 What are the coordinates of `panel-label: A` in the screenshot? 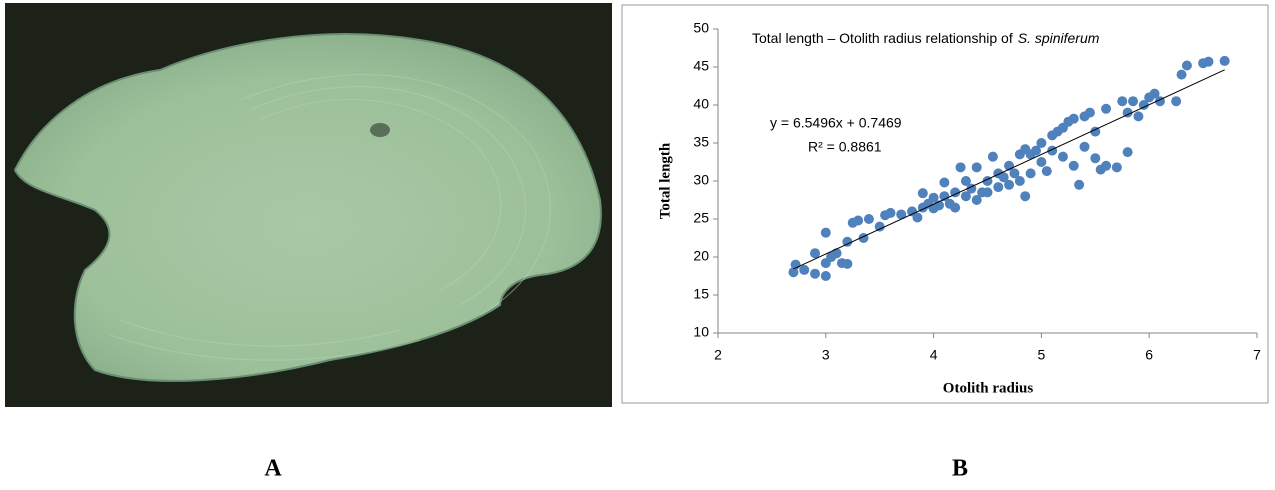 It's located at (273, 469).